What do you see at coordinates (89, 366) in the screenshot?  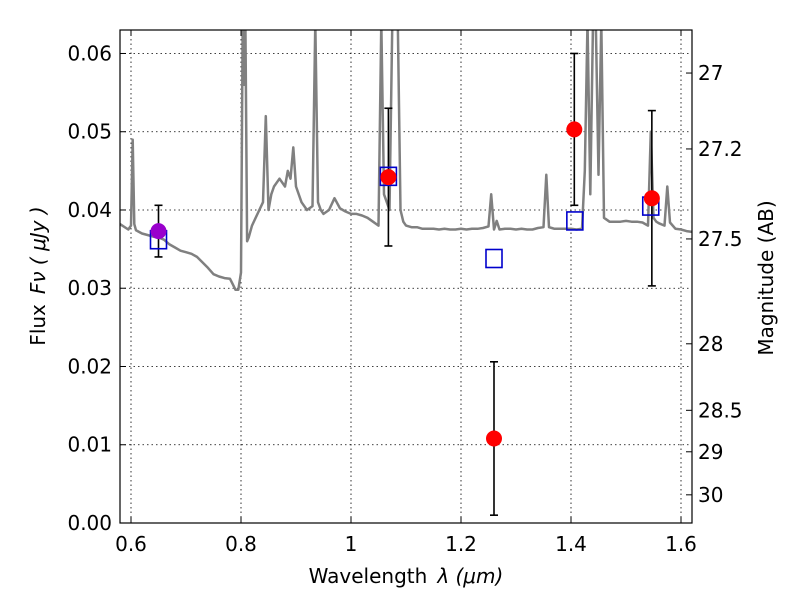 I see `y-tick-label: 0.02` at bounding box center [89, 366].